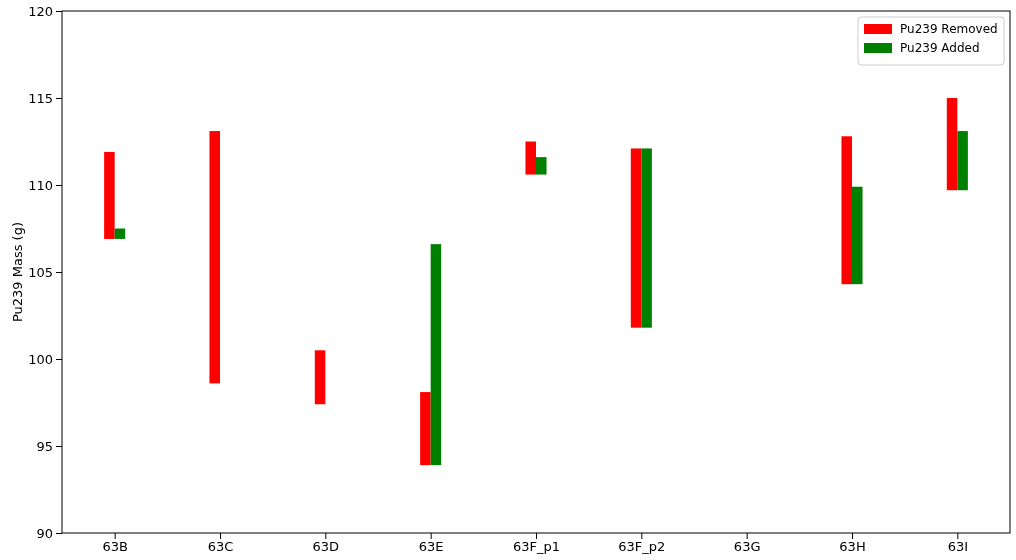 This screenshot has width=1016, height=560. What do you see at coordinates (958, 547) in the screenshot?
I see `x-tick-label: 63I` at bounding box center [958, 547].